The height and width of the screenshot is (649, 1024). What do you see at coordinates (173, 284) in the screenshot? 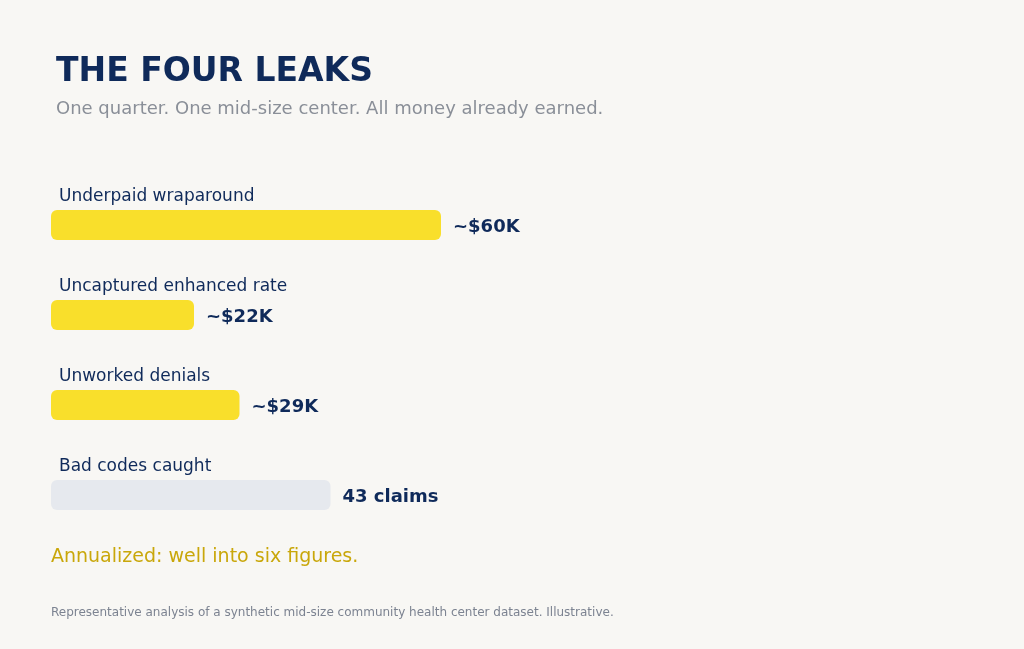
I see `y-tick-label: Uncaptured enhanced rate` at bounding box center [173, 284].